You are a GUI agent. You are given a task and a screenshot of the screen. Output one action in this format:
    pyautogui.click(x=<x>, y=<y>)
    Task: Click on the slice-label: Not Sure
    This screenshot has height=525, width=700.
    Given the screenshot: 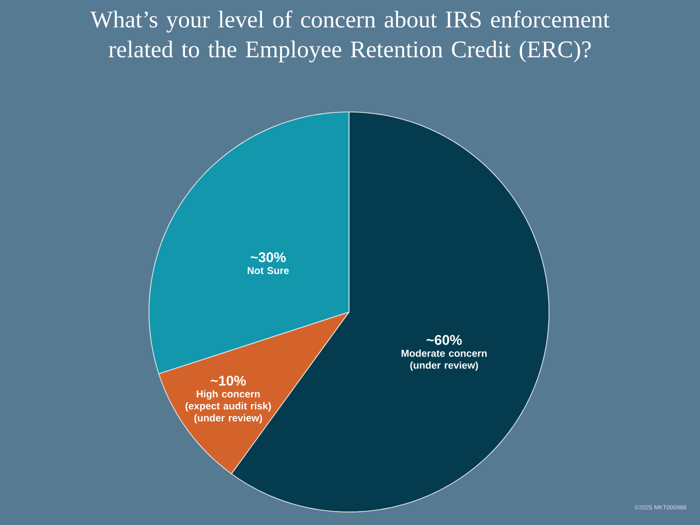 What is the action you would take?
    pyautogui.click(x=268, y=270)
    